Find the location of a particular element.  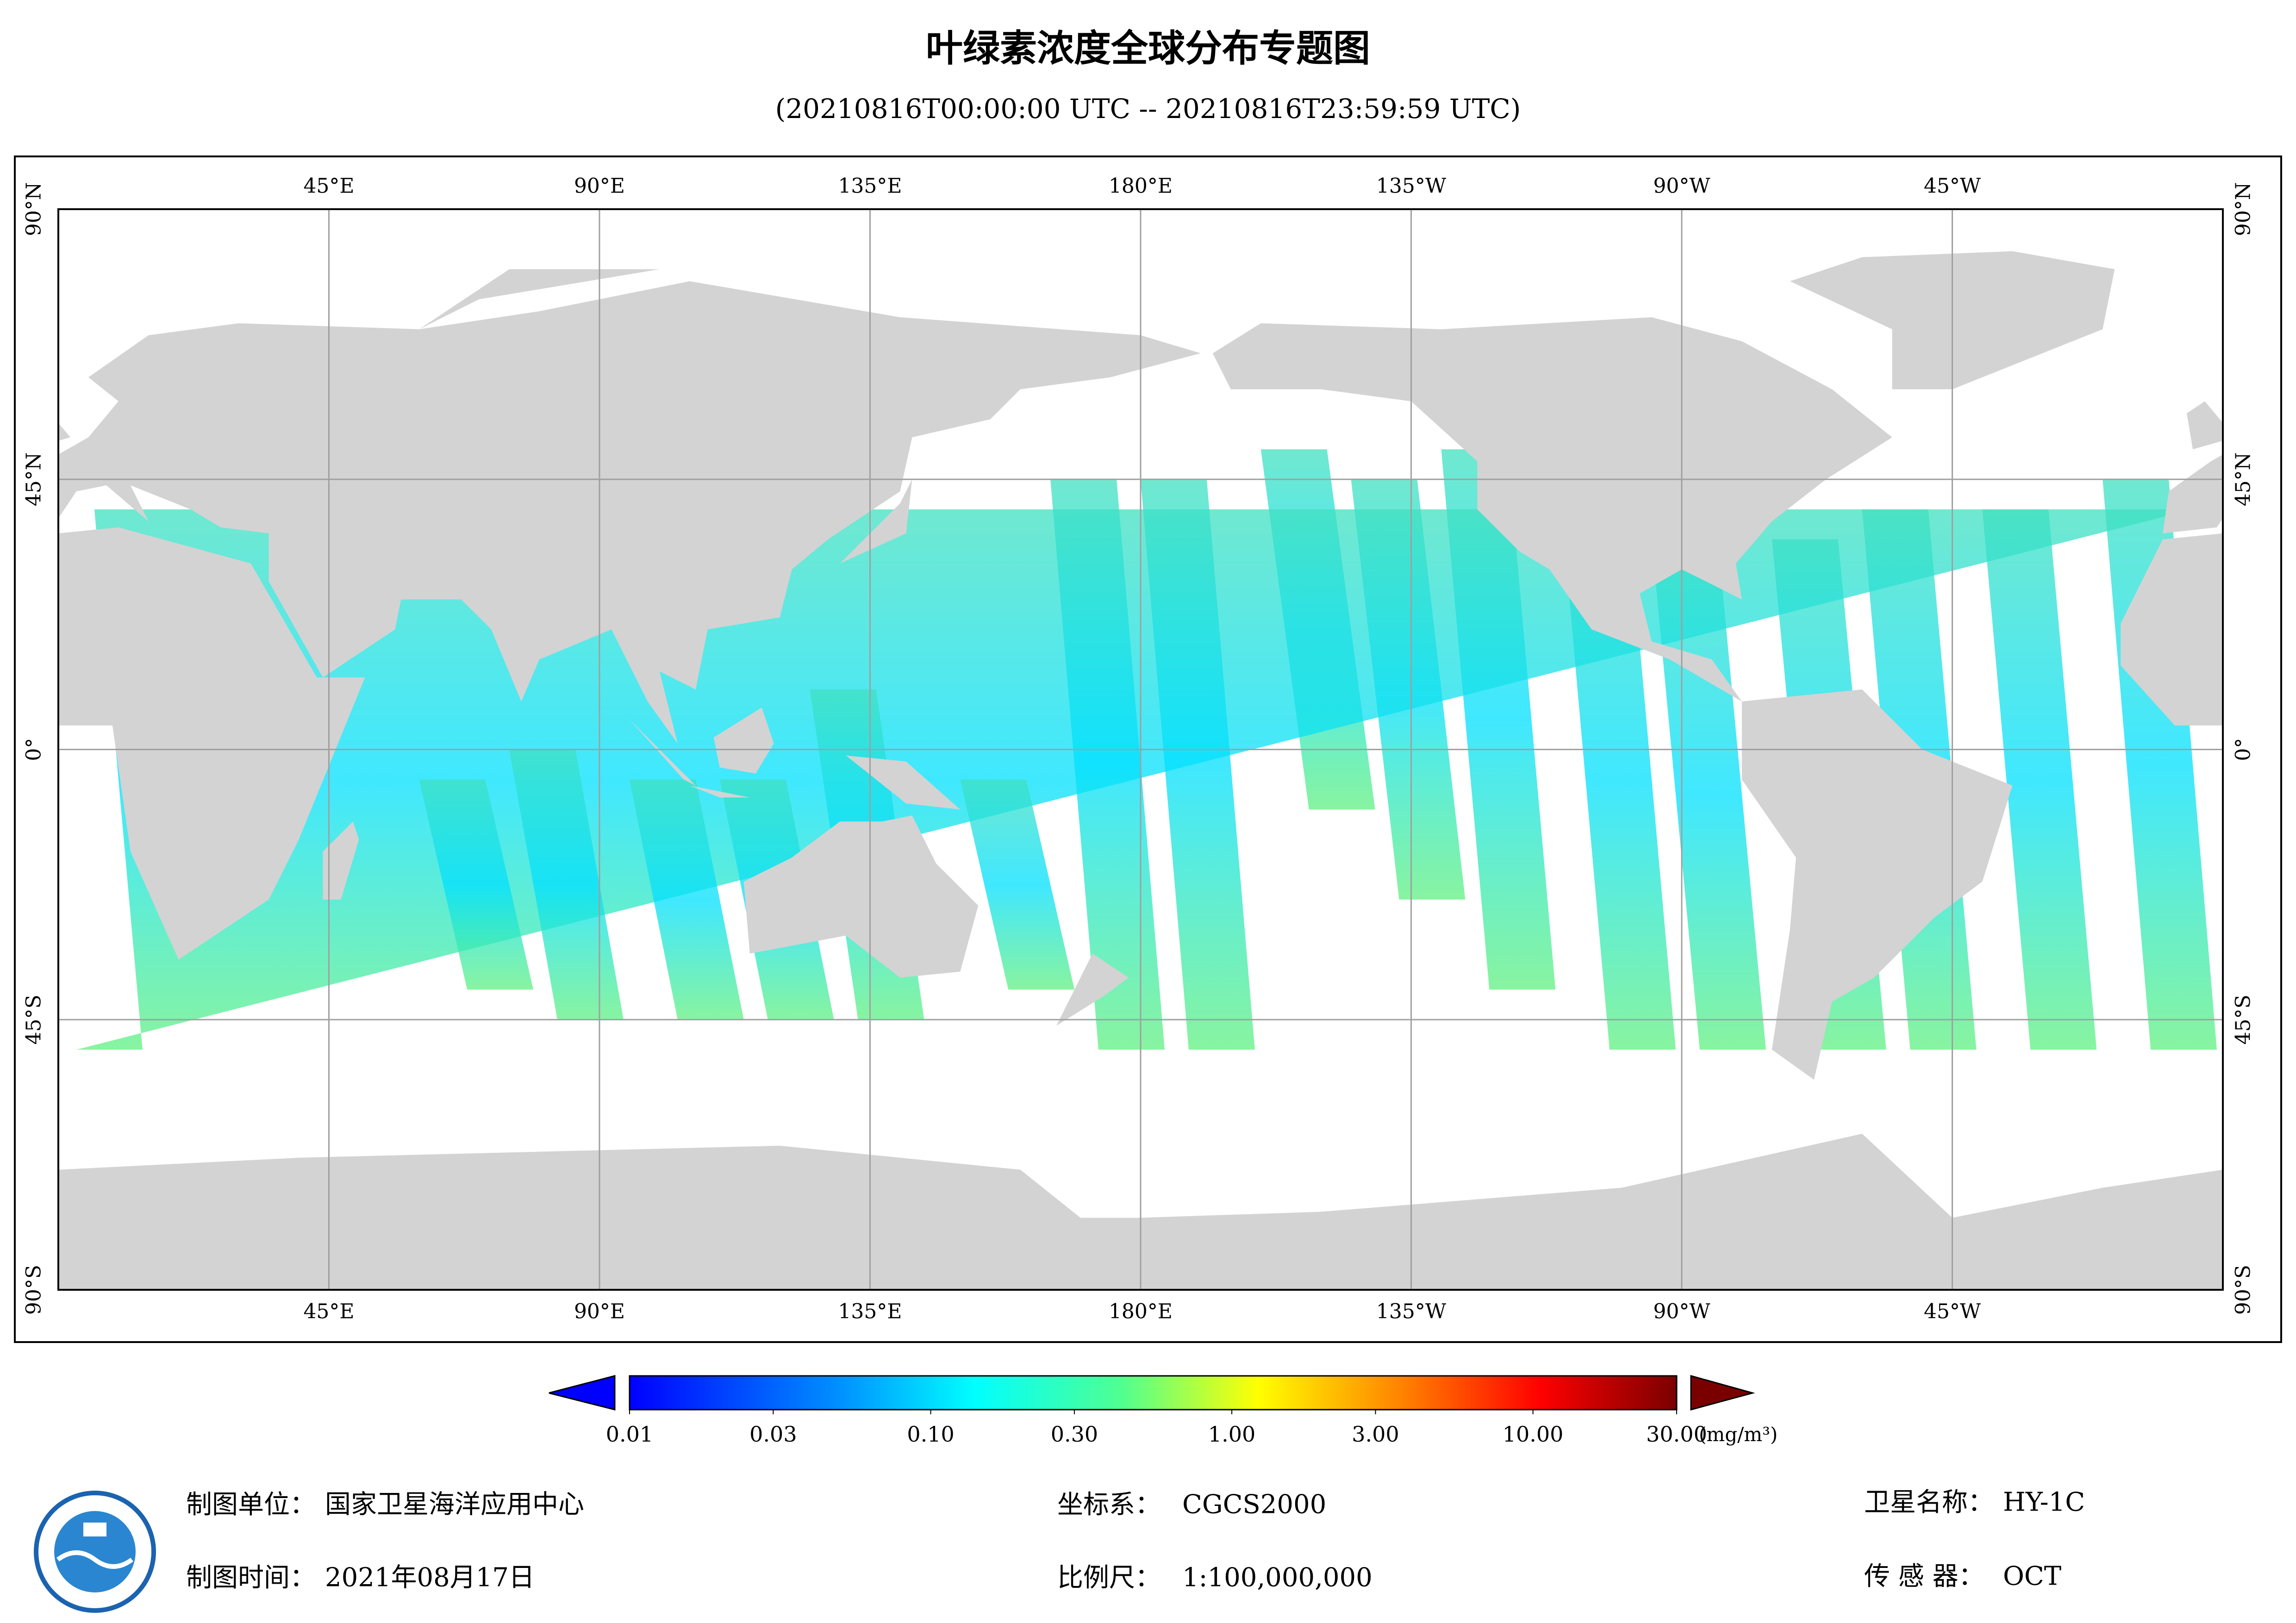

footer-label: 卫星名称： is located at coordinates (1929, 1502).